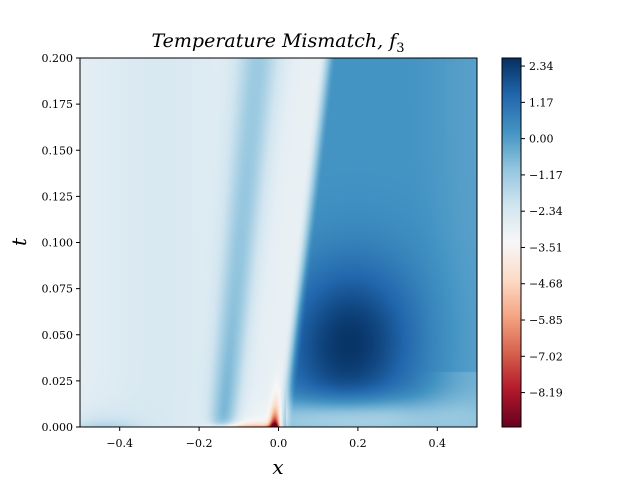 The width and height of the screenshot is (640, 480). What do you see at coordinates (393, 41) in the screenshot?
I see `chart-title-var: f` at bounding box center [393, 41].